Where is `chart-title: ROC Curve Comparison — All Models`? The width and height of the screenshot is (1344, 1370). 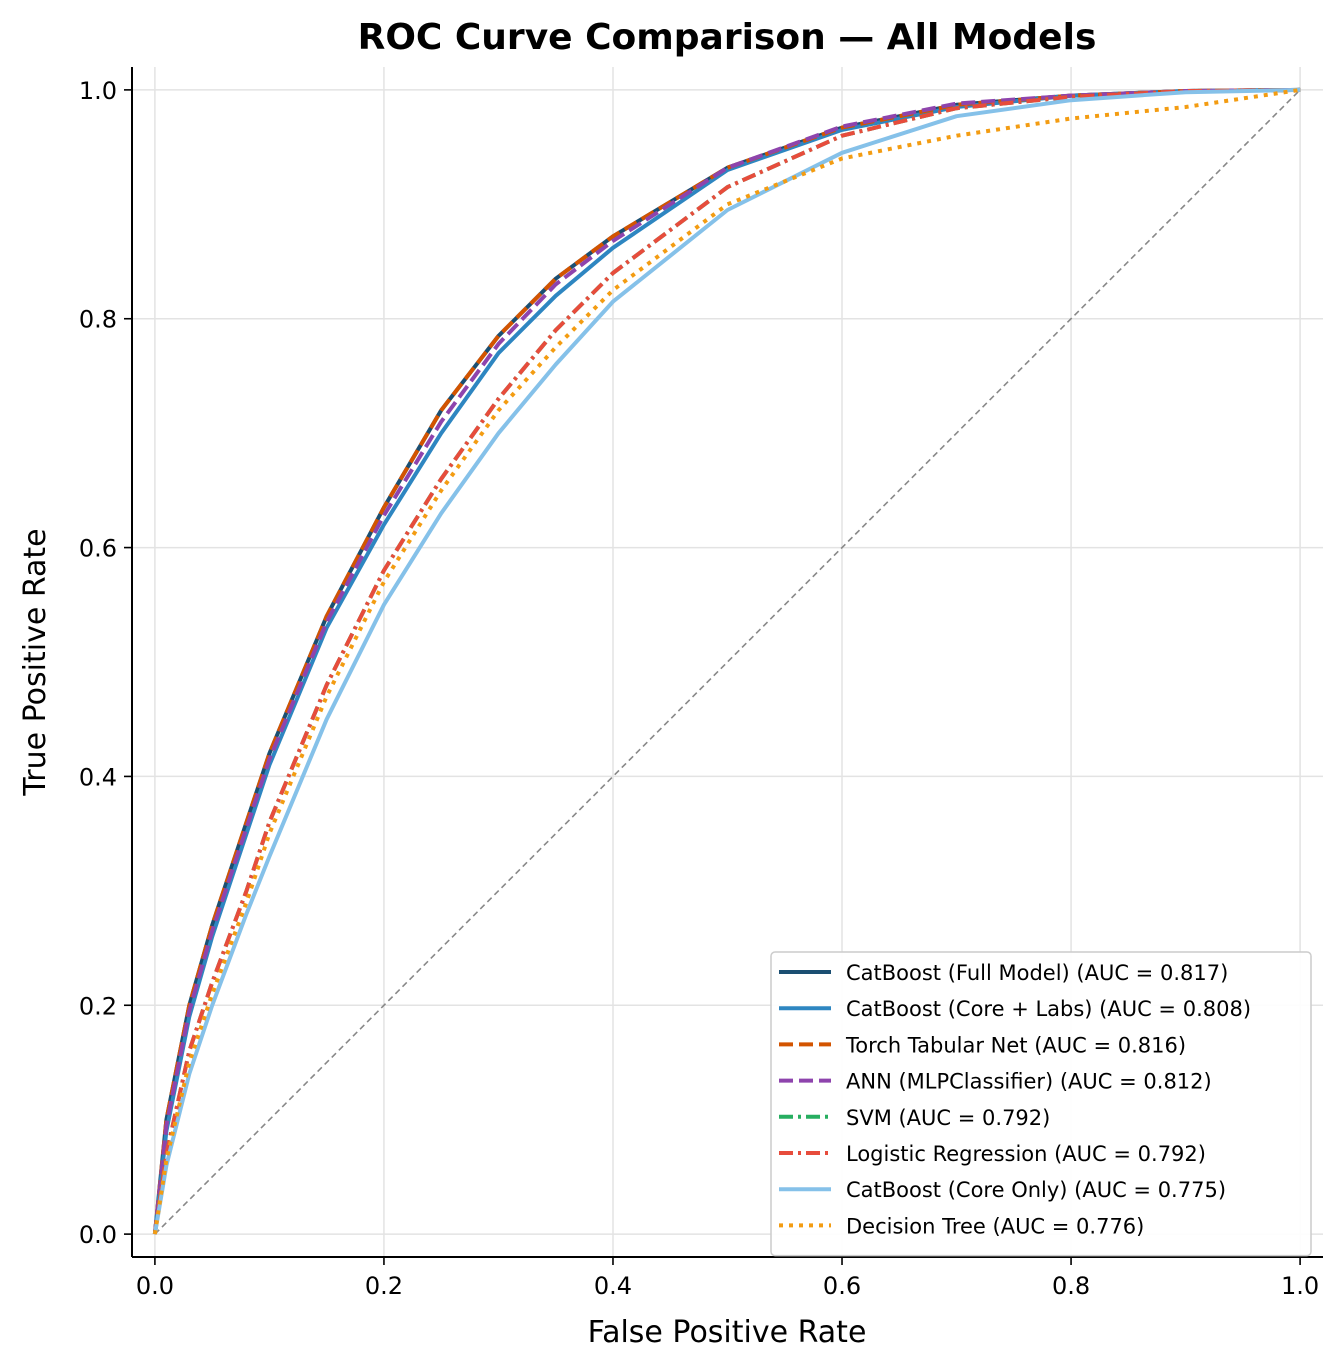 chart-title: ROC Curve Comparison — All Models is located at coordinates (727, 37).